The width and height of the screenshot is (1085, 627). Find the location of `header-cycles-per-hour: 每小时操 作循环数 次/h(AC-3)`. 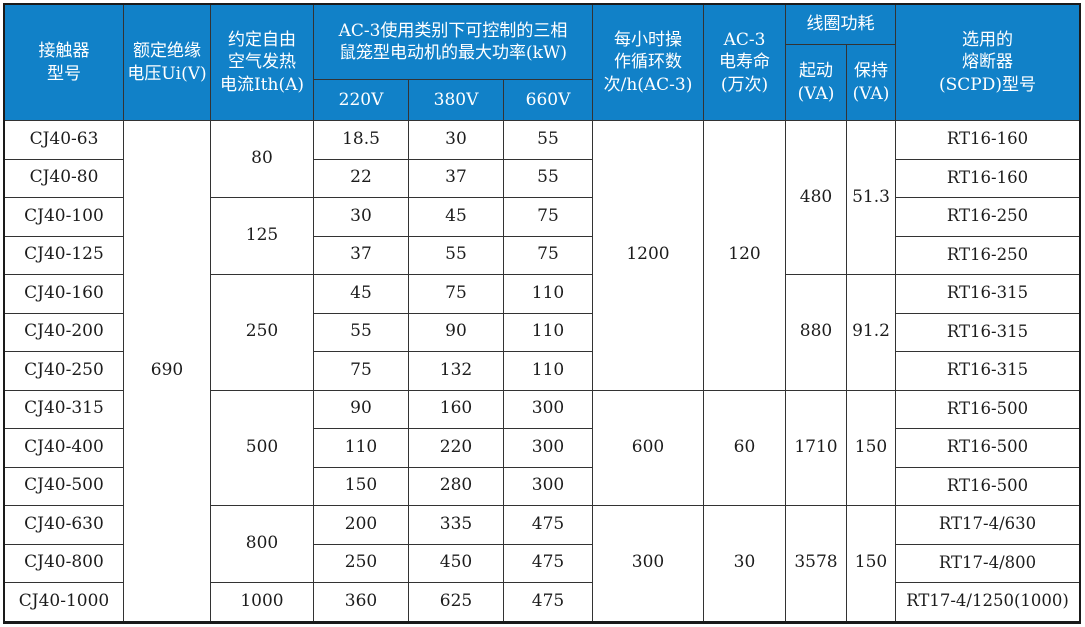

header-cycles-per-hour: 每小时操 作循环数 次/h(AC-3) is located at coordinates (648, 62).